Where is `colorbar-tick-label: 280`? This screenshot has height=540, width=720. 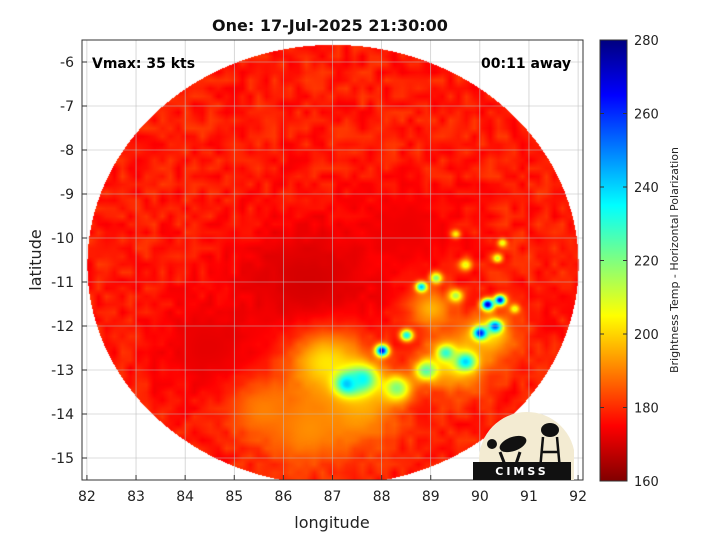 colorbar-tick-label: 280 is located at coordinates (646, 41).